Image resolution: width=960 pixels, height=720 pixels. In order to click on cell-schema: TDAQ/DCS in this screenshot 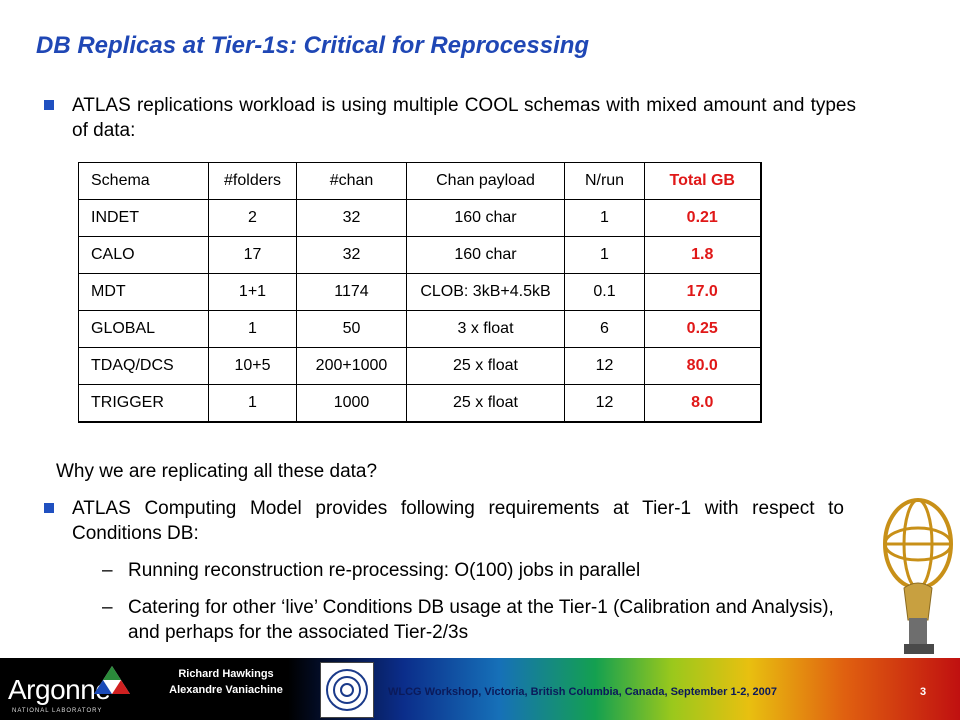, I will do `click(143, 366)`.